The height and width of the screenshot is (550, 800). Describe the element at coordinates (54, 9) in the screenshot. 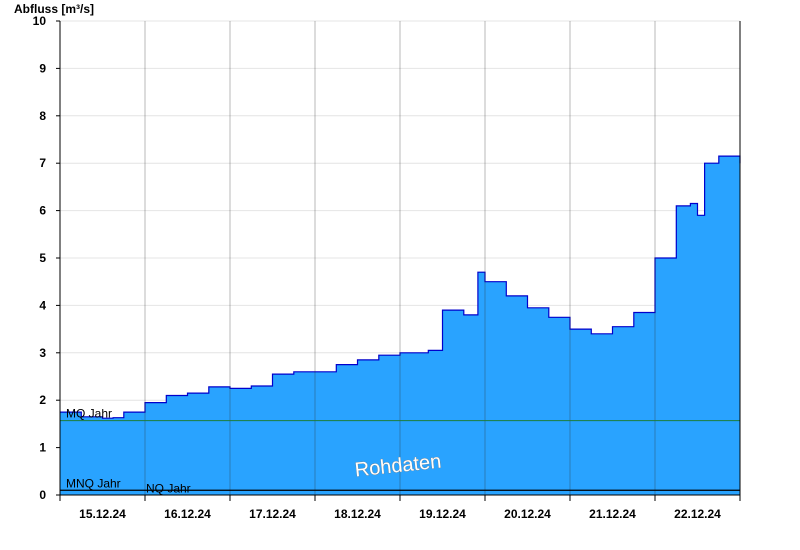

I see `y-axis-title: Abfluss [m³/s]` at that location.